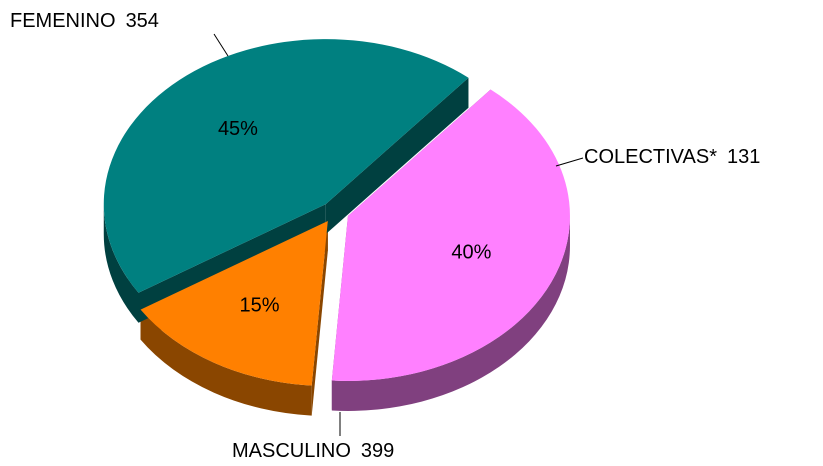  Describe the element at coordinates (238, 129) in the screenshot. I see `percent-label: 45%` at that location.